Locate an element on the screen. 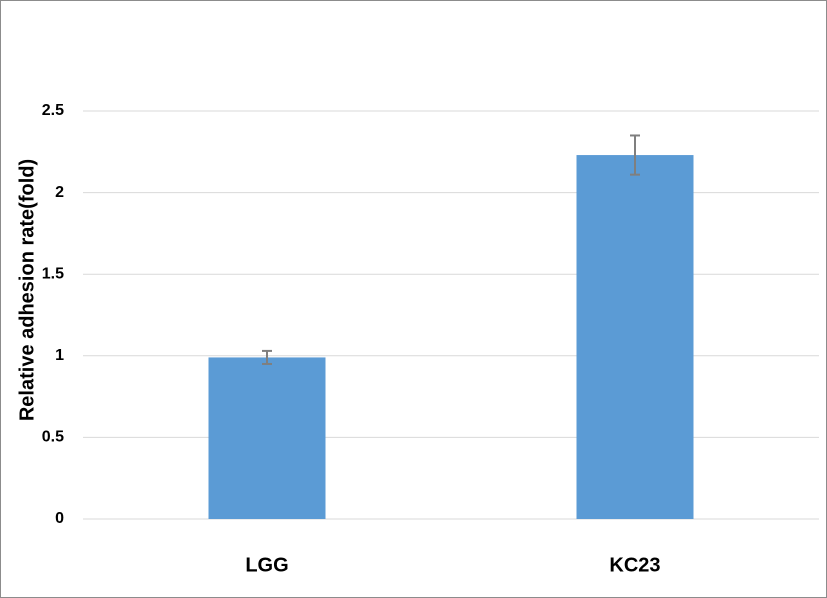 This screenshot has width=827, height=598. y-tick-label: 1 is located at coordinates (59, 355).